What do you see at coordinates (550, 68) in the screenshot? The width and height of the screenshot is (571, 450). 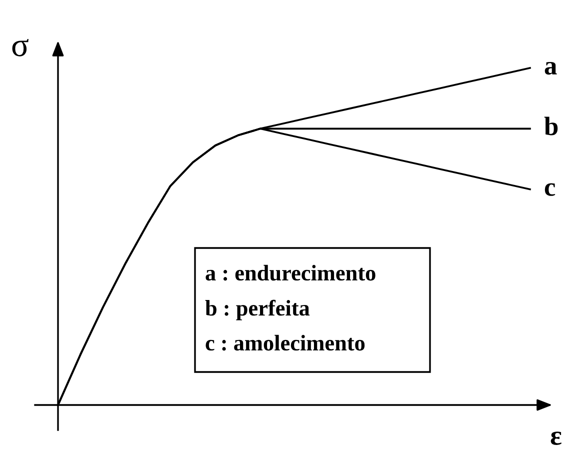 I see `series-label: a` at bounding box center [550, 68].